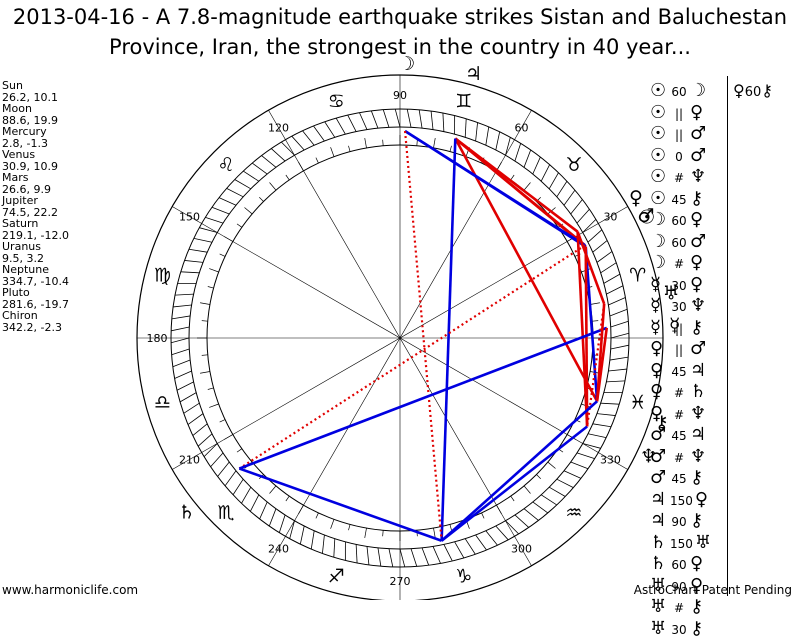 The height and width of the screenshot is (641, 800). What do you see at coordinates (521, 548) in the screenshot?
I see `degree-label: 300` at bounding box center [521, 548].